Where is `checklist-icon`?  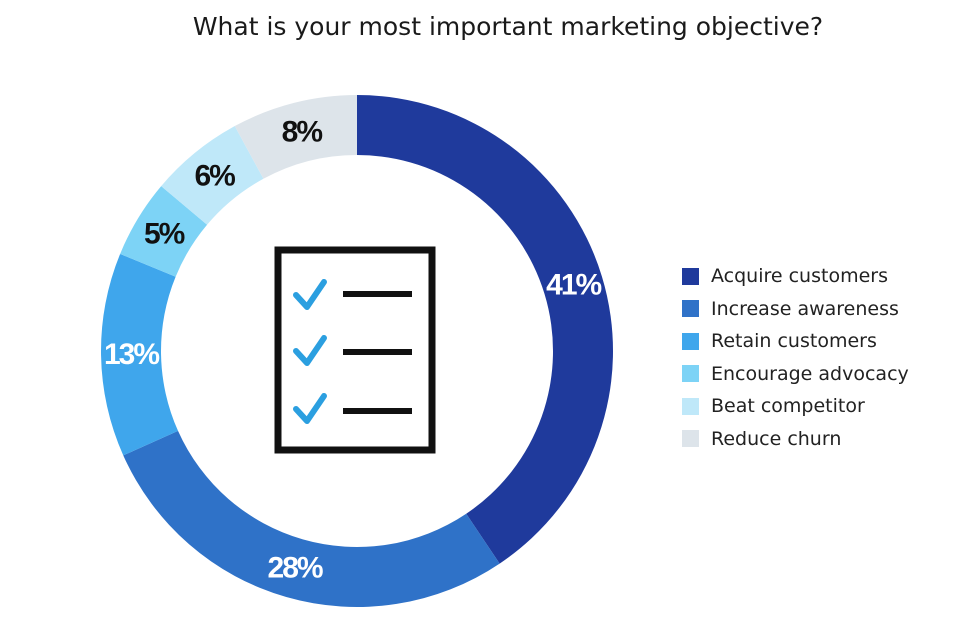
checklist-icon is located at coordinates (355, 350).